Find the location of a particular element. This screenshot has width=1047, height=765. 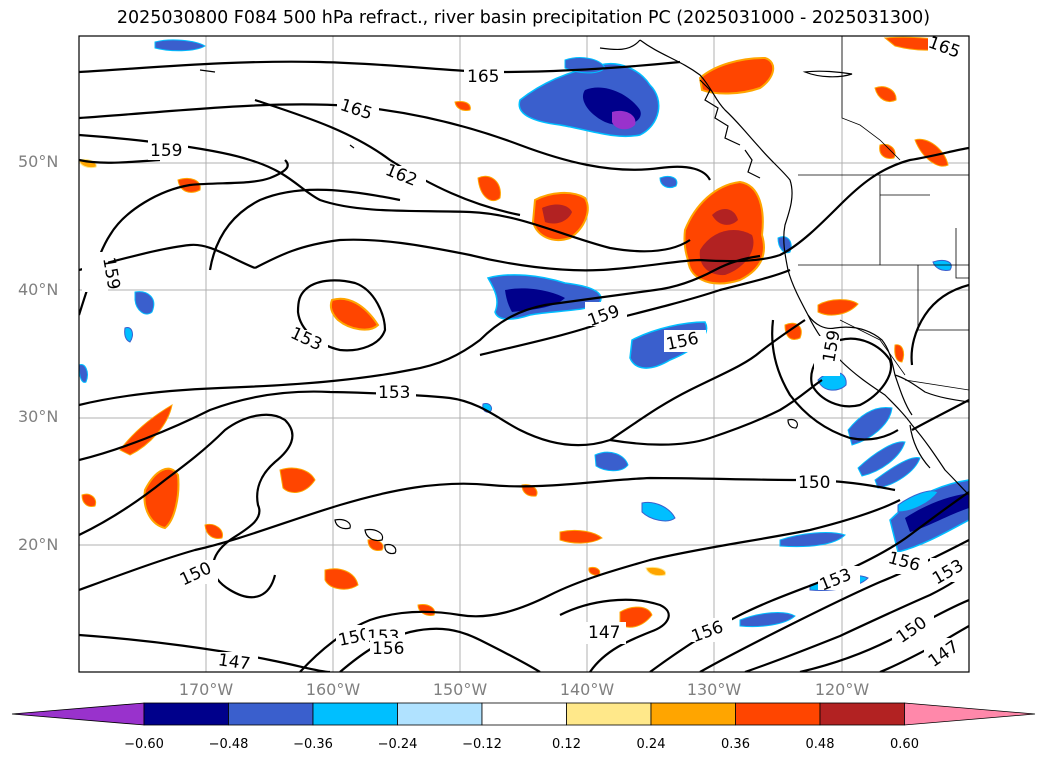

contour-label: 165 is located at coordinates (483, 77).